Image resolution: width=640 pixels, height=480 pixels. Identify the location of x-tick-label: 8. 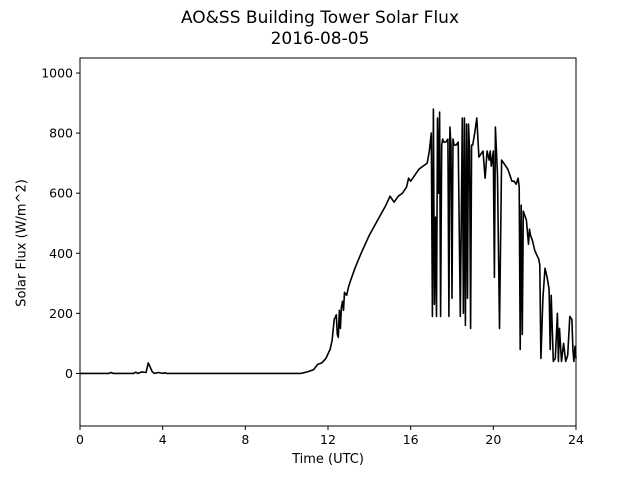
(245, 439).